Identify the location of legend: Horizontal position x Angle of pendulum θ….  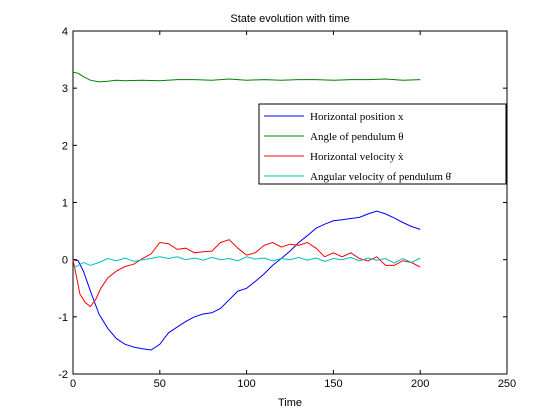
(382, 144).